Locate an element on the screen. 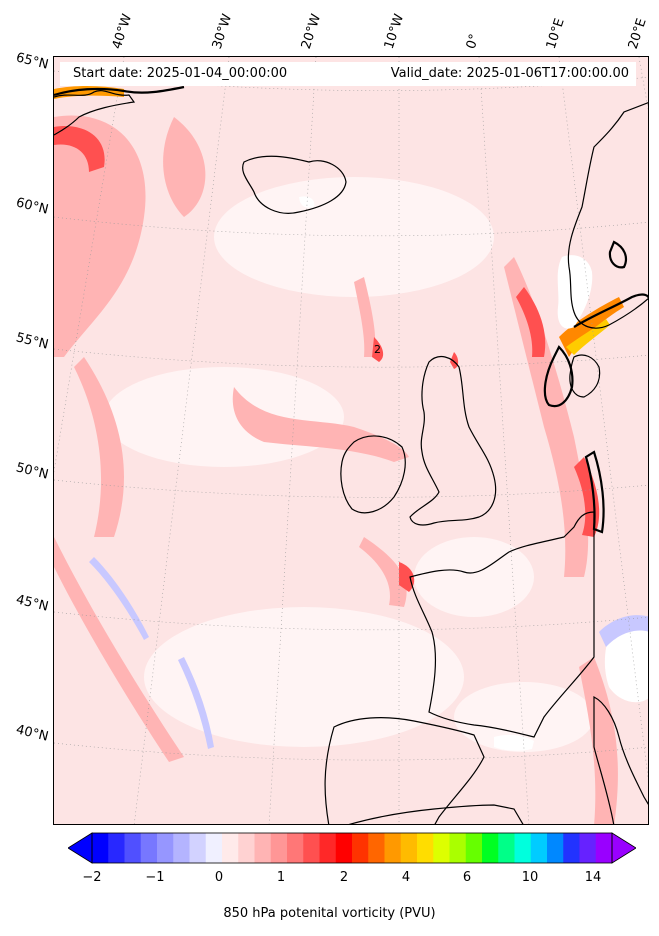  colorbar-label: 850 hPa potenital vorticity (PVU) is located at coordinates (329, 913).